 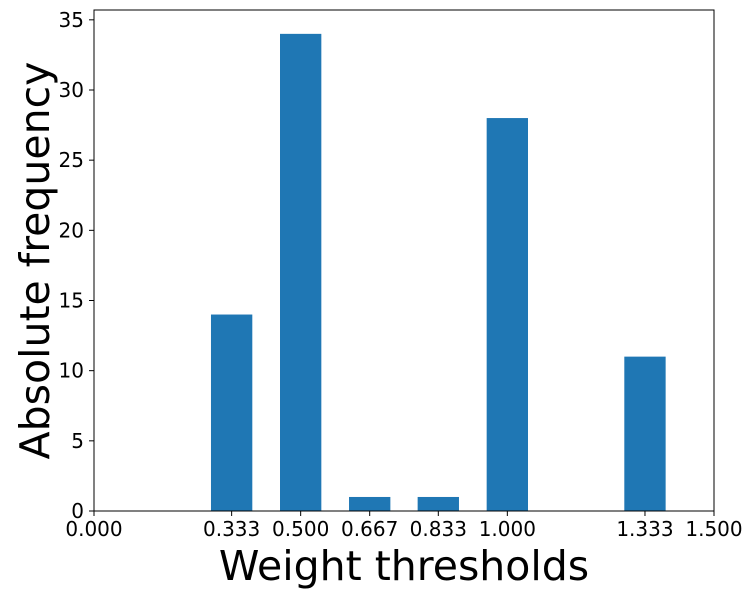 What do you see at coordinates (438, 503) in the screenshot?
I see `bar-0.833` at bounding box center [438, 503].